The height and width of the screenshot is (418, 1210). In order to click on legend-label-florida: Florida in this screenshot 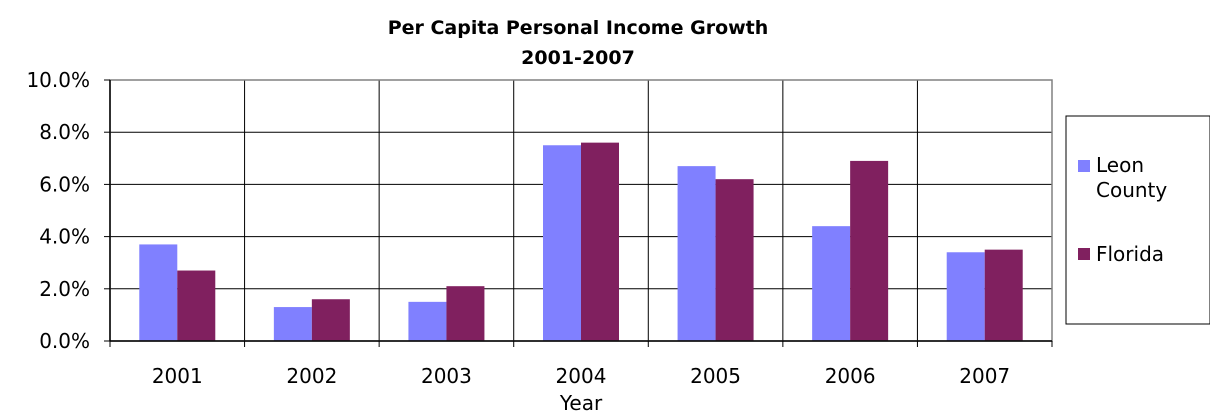, I will do `click(1130, 254)`.